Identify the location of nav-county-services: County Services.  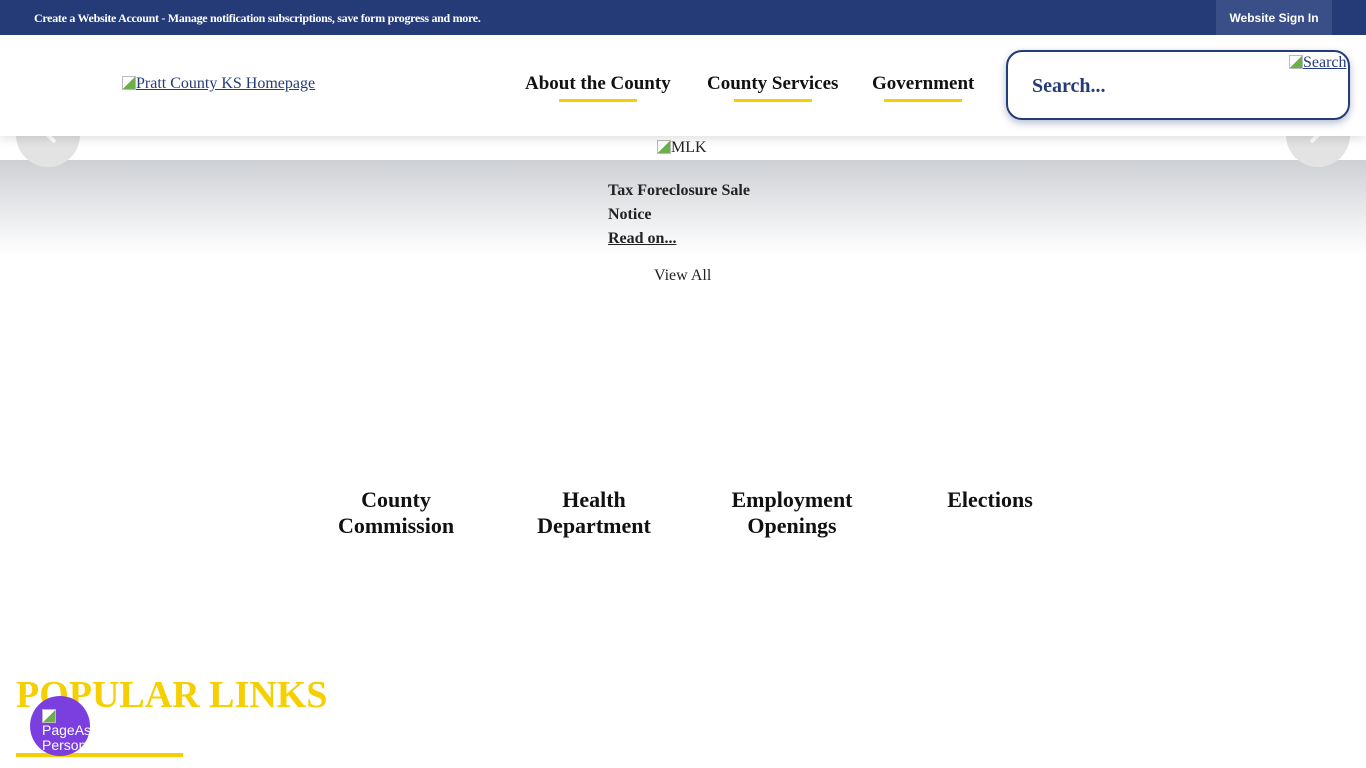
(773, 87).